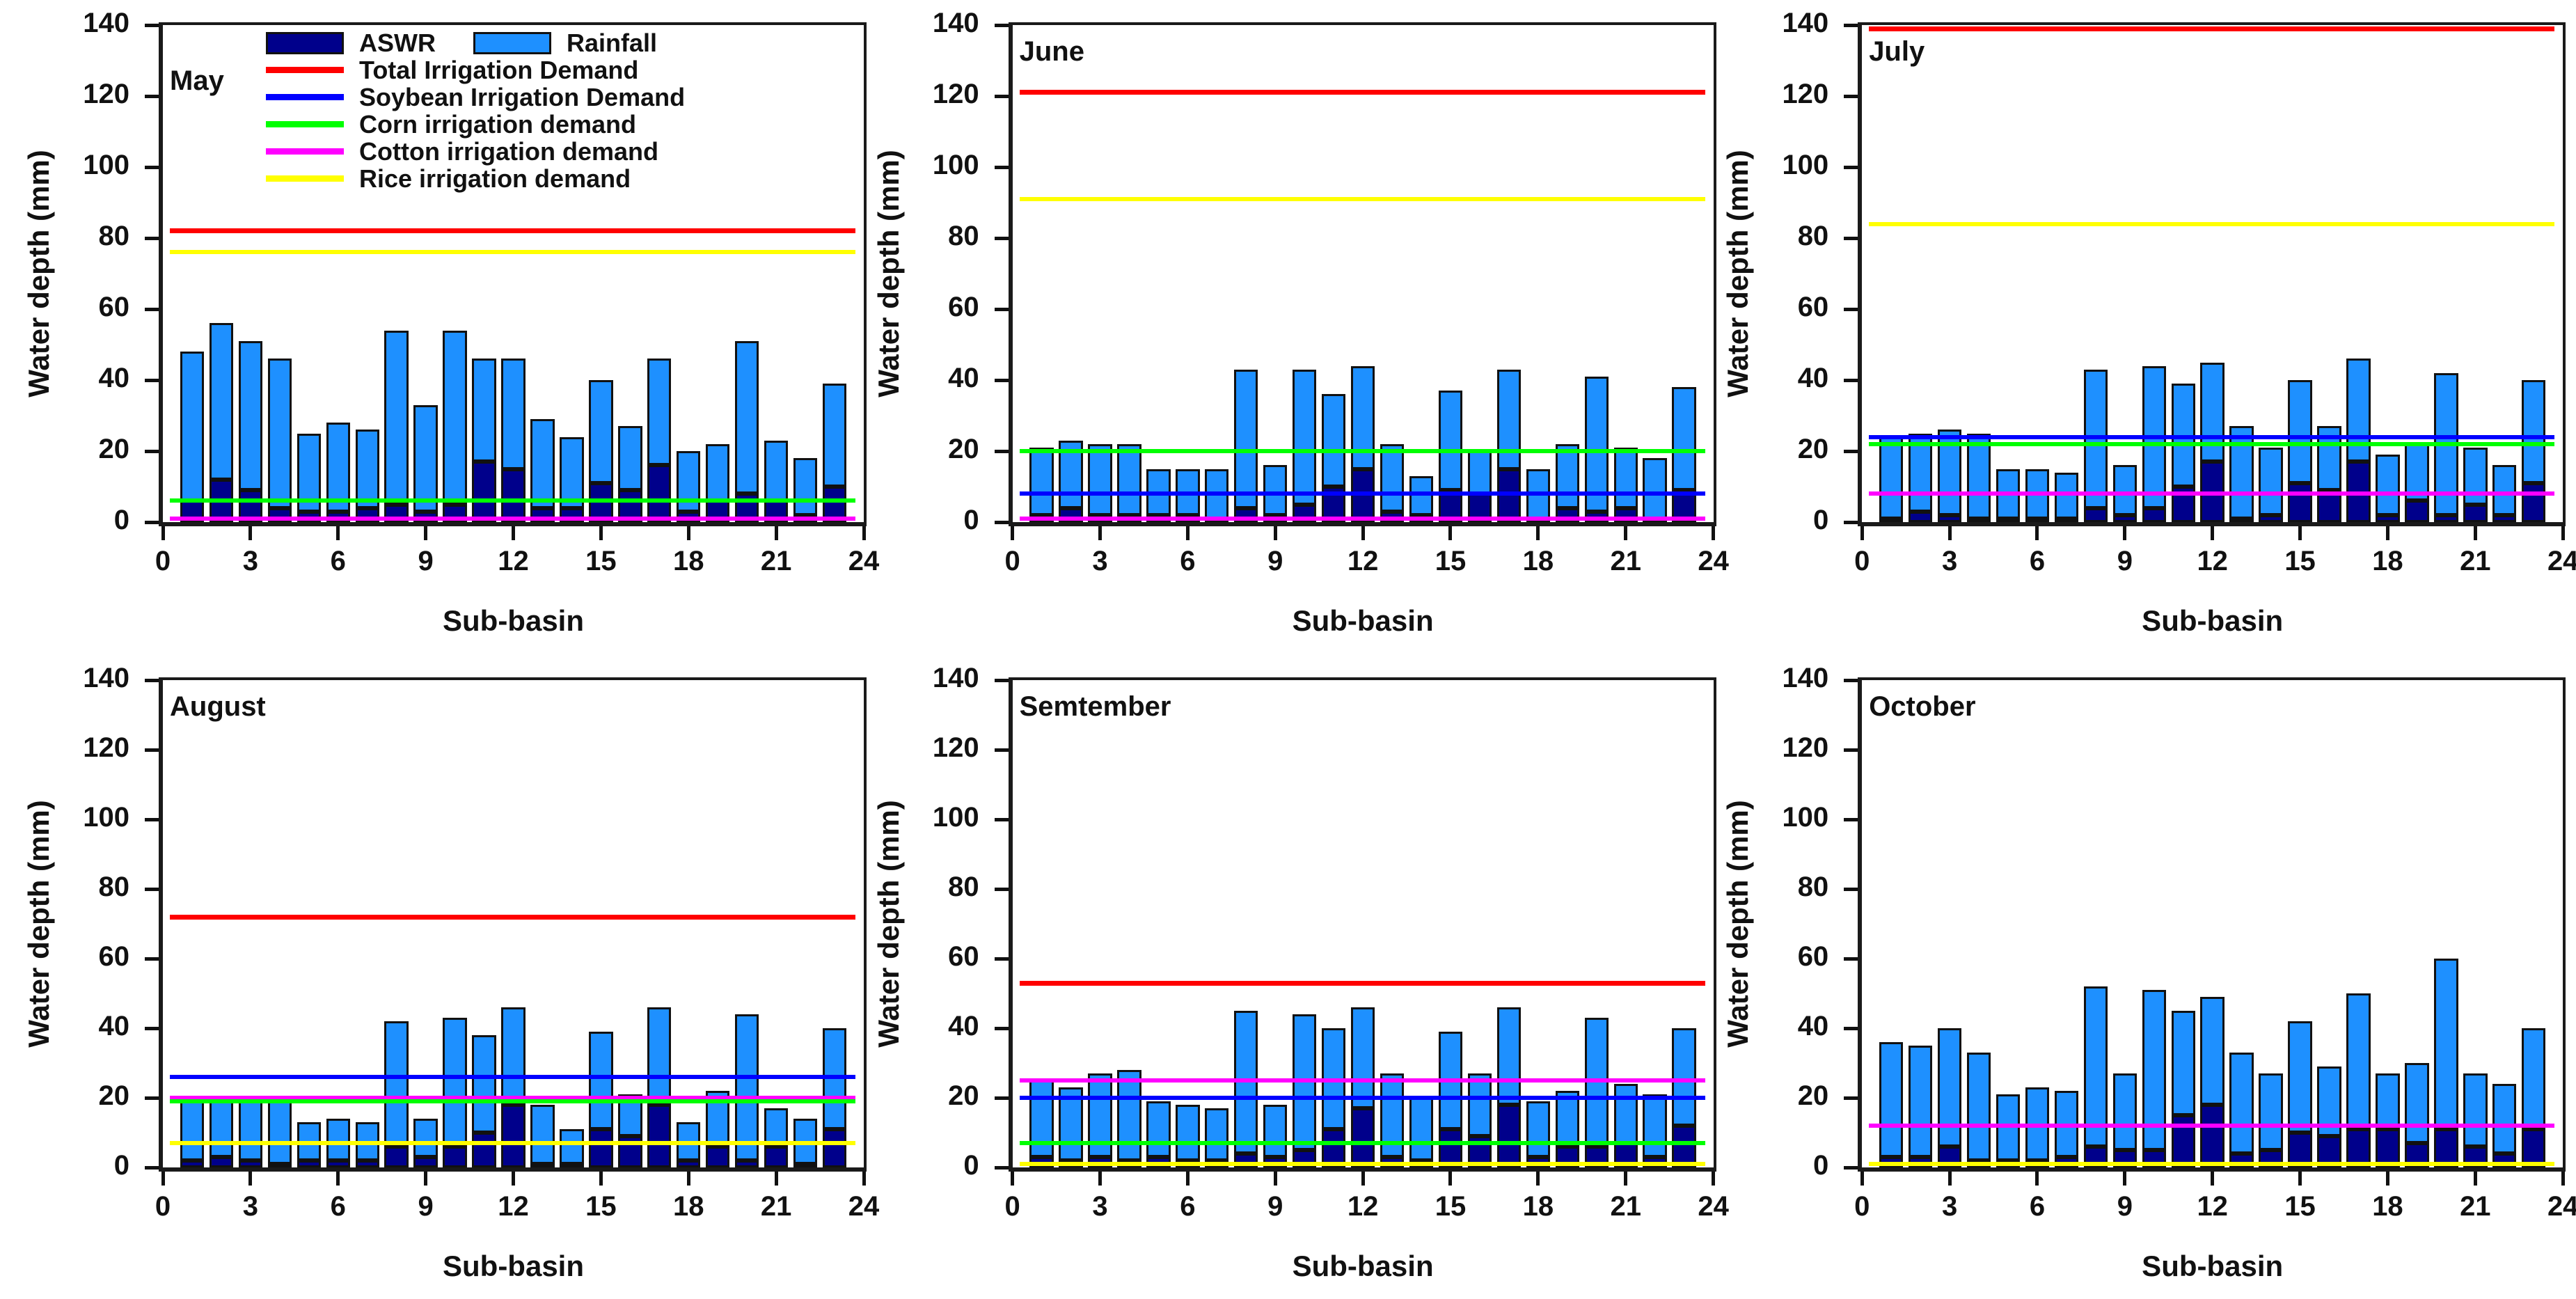 The height and width of the screenshot is (1299, 2576). I want to click on x-axis-title: Sub-basin, so click(1363, 620).